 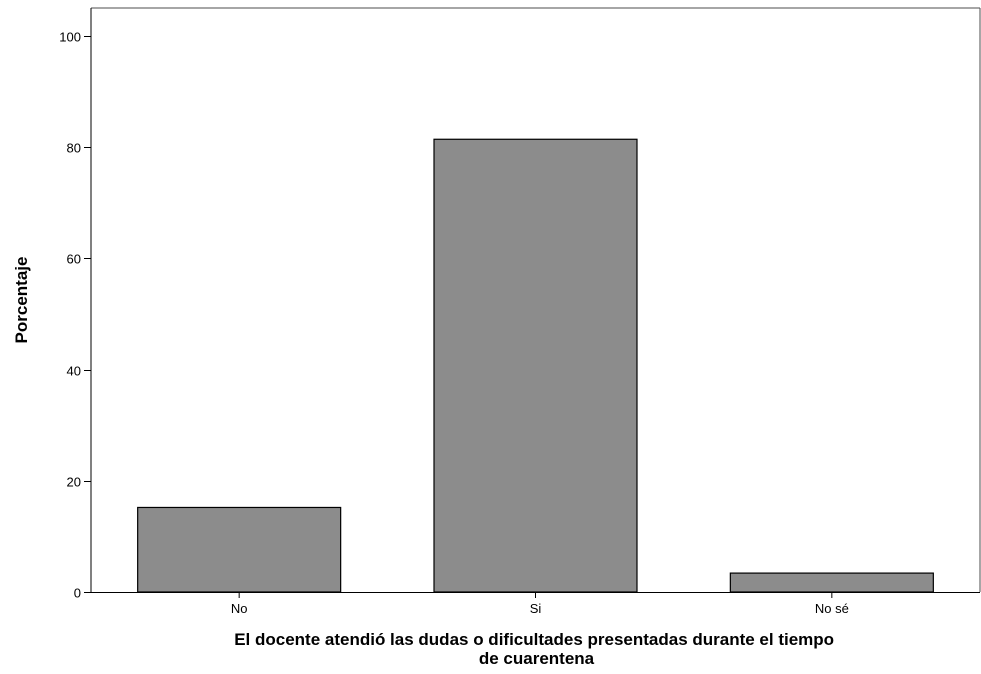 I want to click on bar-si, so click(x=535, y=365).